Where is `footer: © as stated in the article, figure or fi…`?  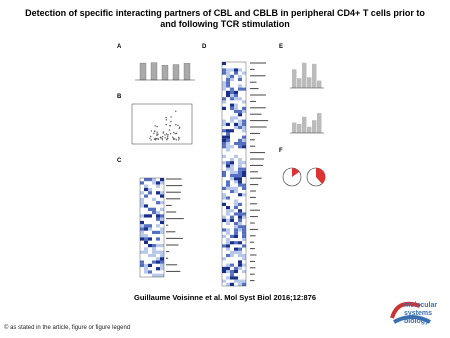
footer: © as stated in the article, figure or fi… is located at coordinates (67, 328).